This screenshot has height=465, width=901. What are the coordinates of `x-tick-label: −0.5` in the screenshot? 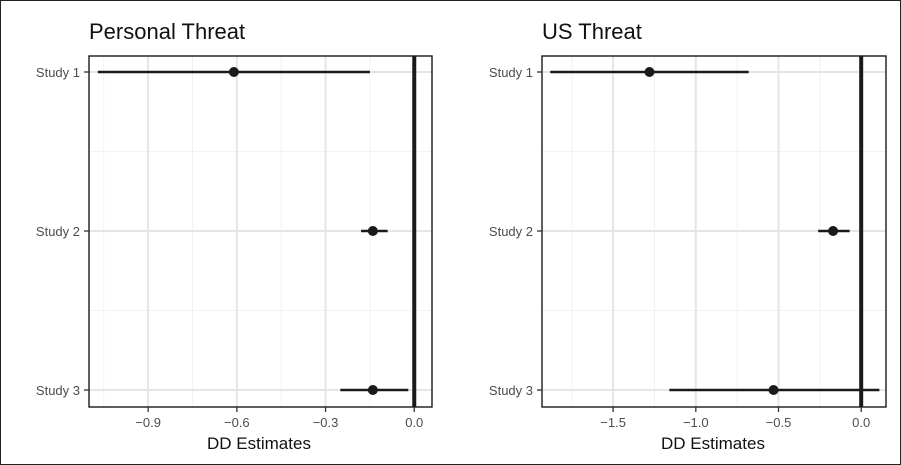 It's located at (779, 422).